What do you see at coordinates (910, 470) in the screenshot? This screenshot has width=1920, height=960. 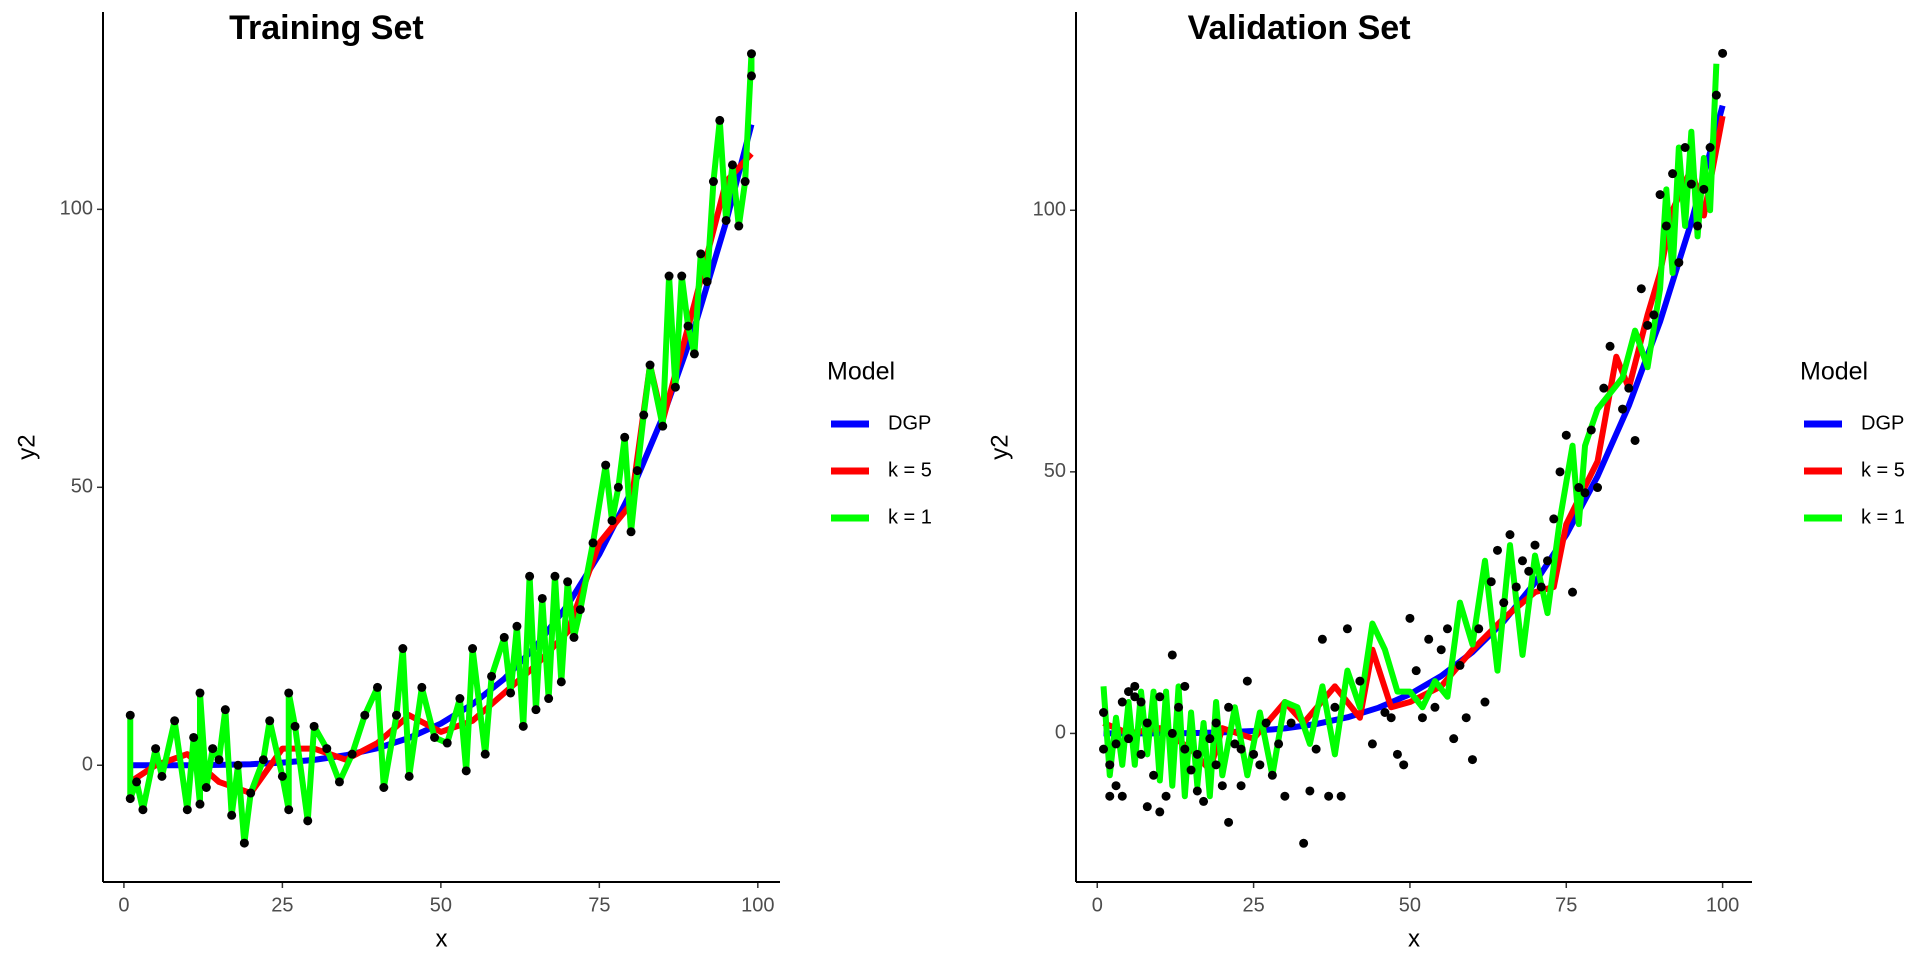 I see `legend-label: k = 5` at bounding box center [910, 470].